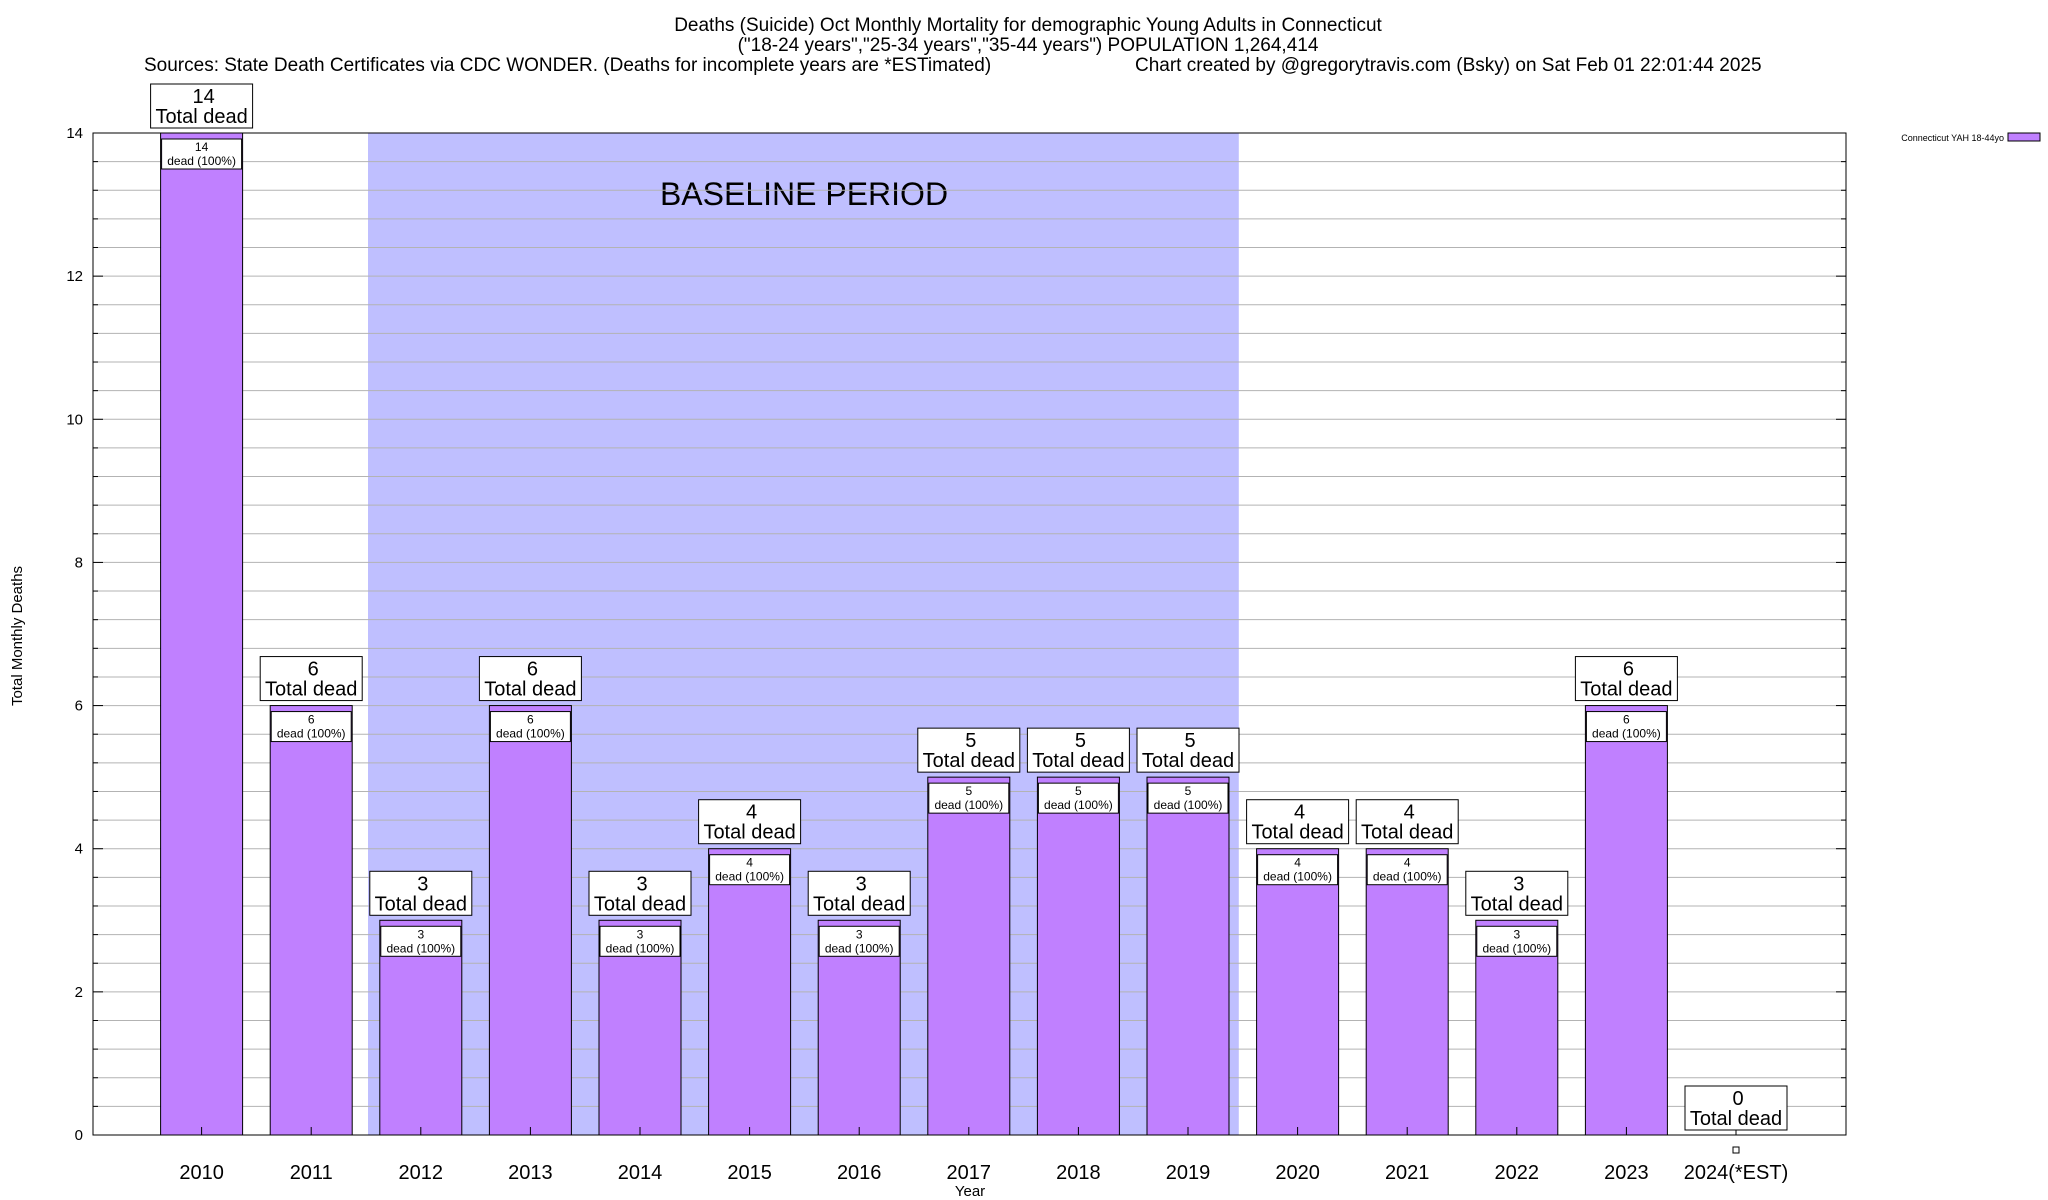  I want to click on bar-2011, so click(311, 920).